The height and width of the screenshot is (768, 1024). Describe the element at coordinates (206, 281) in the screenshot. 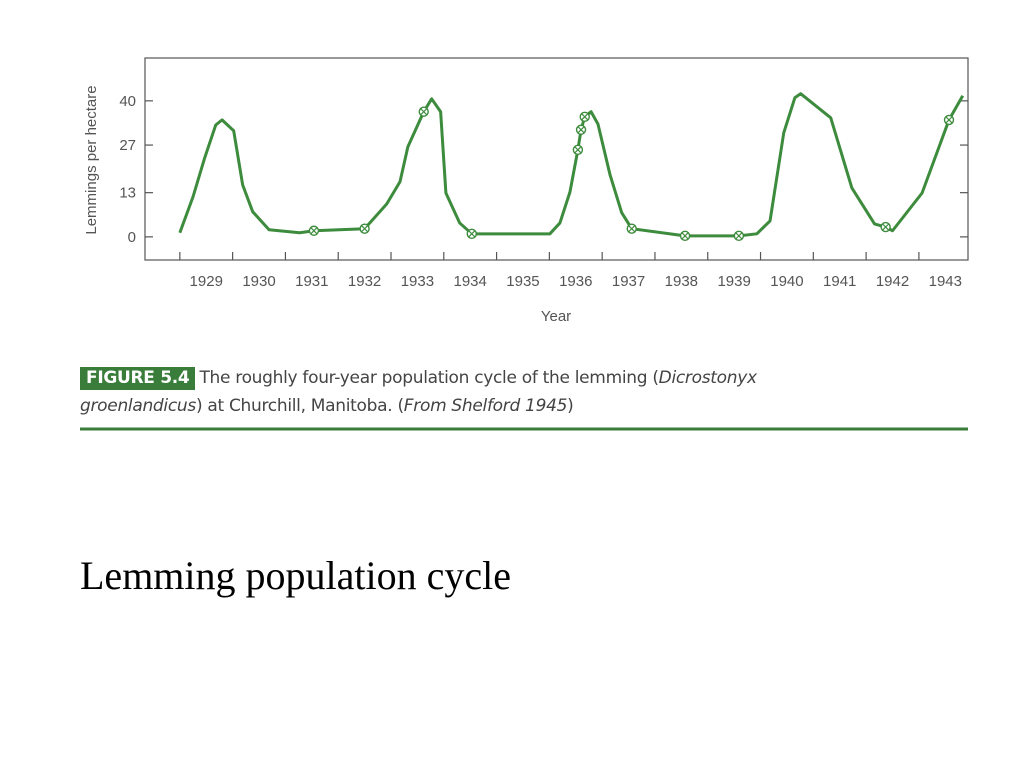

I see `x-tick-label: 1929` at that location.